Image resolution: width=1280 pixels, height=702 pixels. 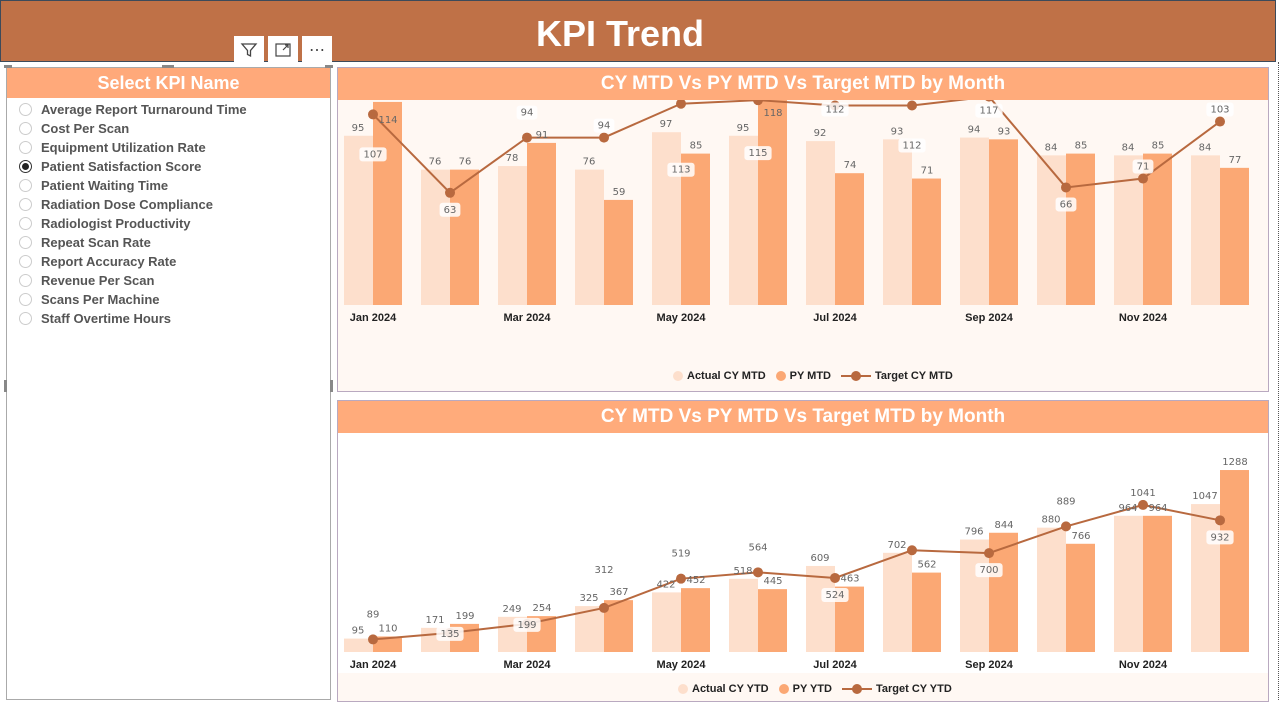 I want to click on data-label-actual: 880, so click(x=1050, y=520).